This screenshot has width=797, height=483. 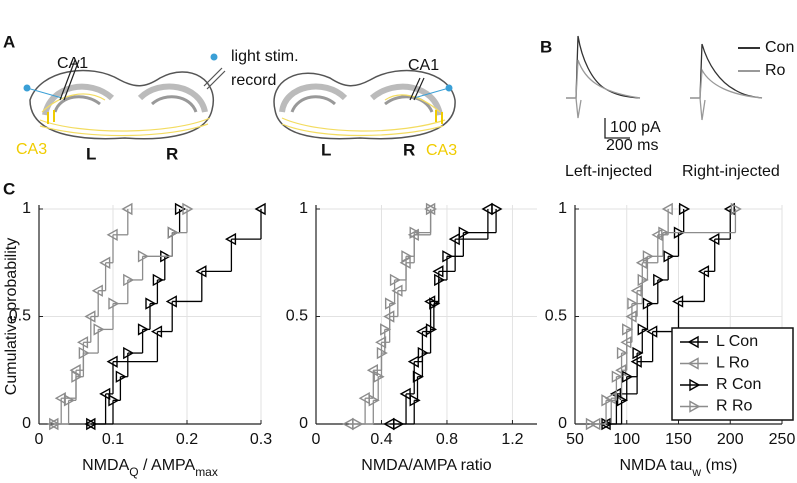 What do you see at coordinates (364, 104) in the screenshot?
I see `hippocampus-right` at bounding box center [364, 104].